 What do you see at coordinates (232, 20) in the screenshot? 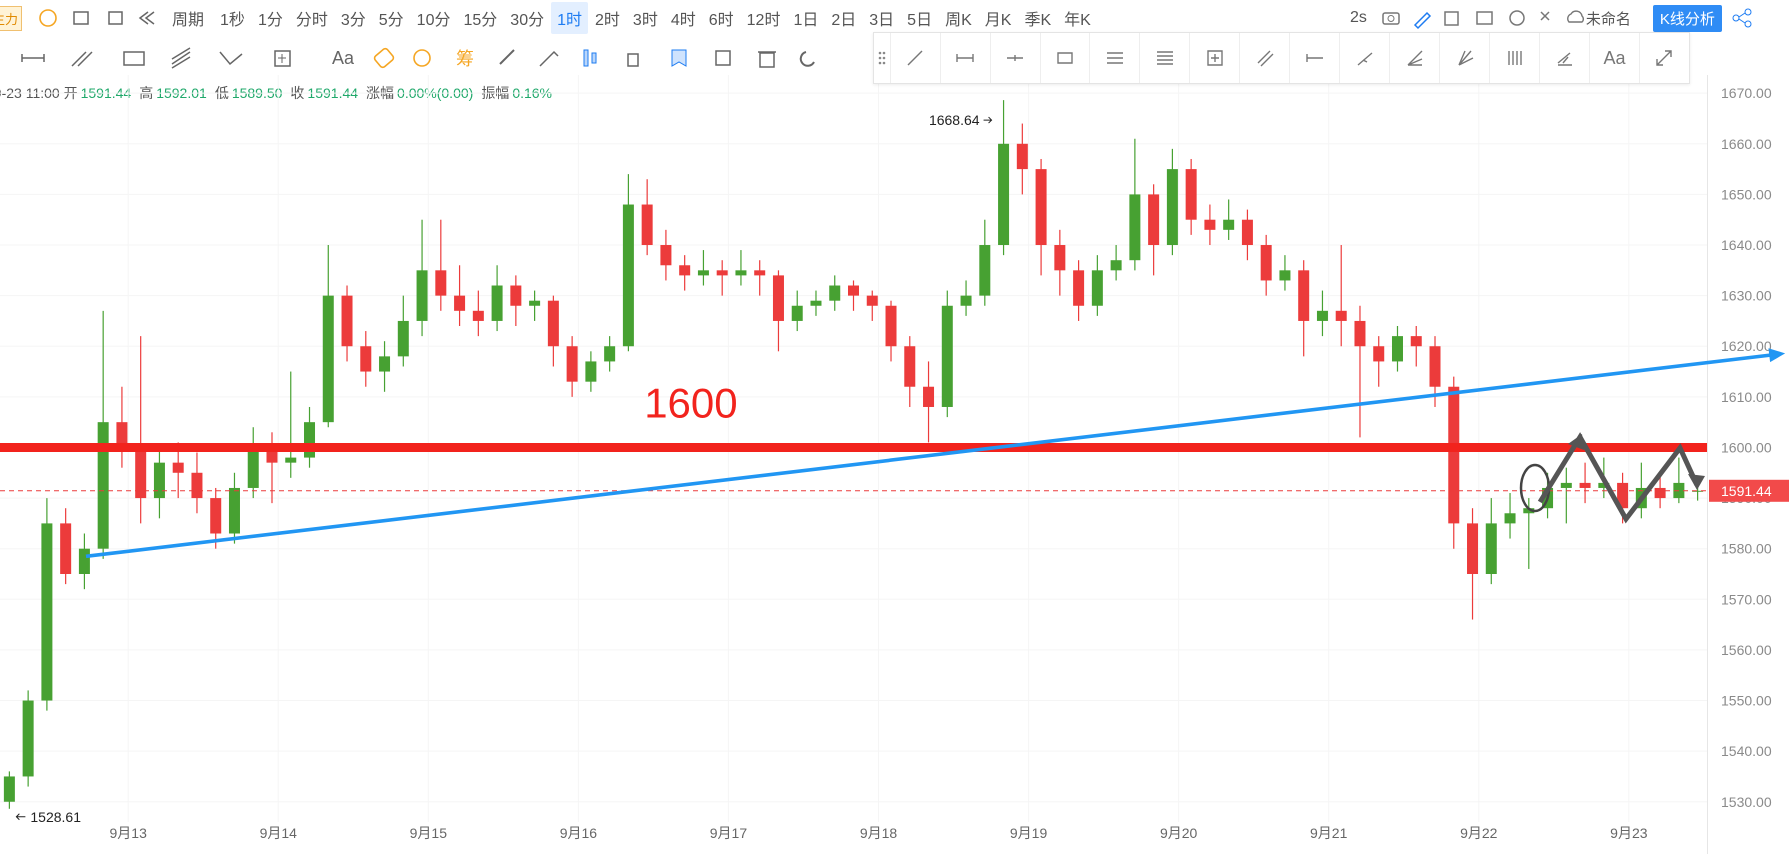
I see `period-option: 1秒` at bounding box center [232, 20].